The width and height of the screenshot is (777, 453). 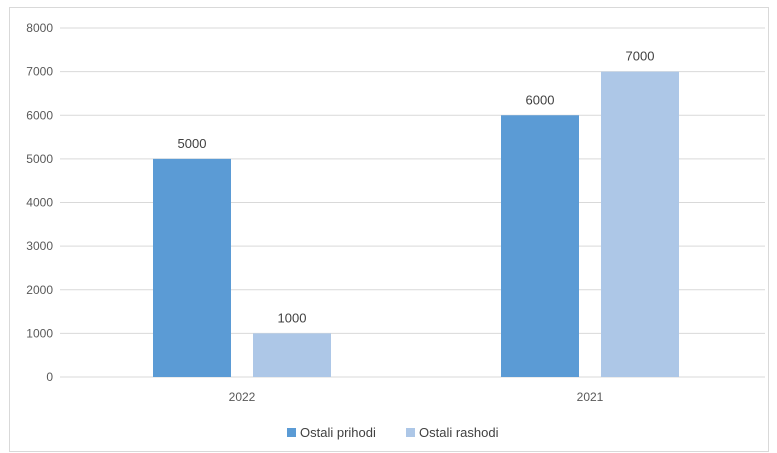 What do you see at coordinates (39, 333) in the screenshot?
I see `y-tick-label: 1000` at bounding box center [39, 333].